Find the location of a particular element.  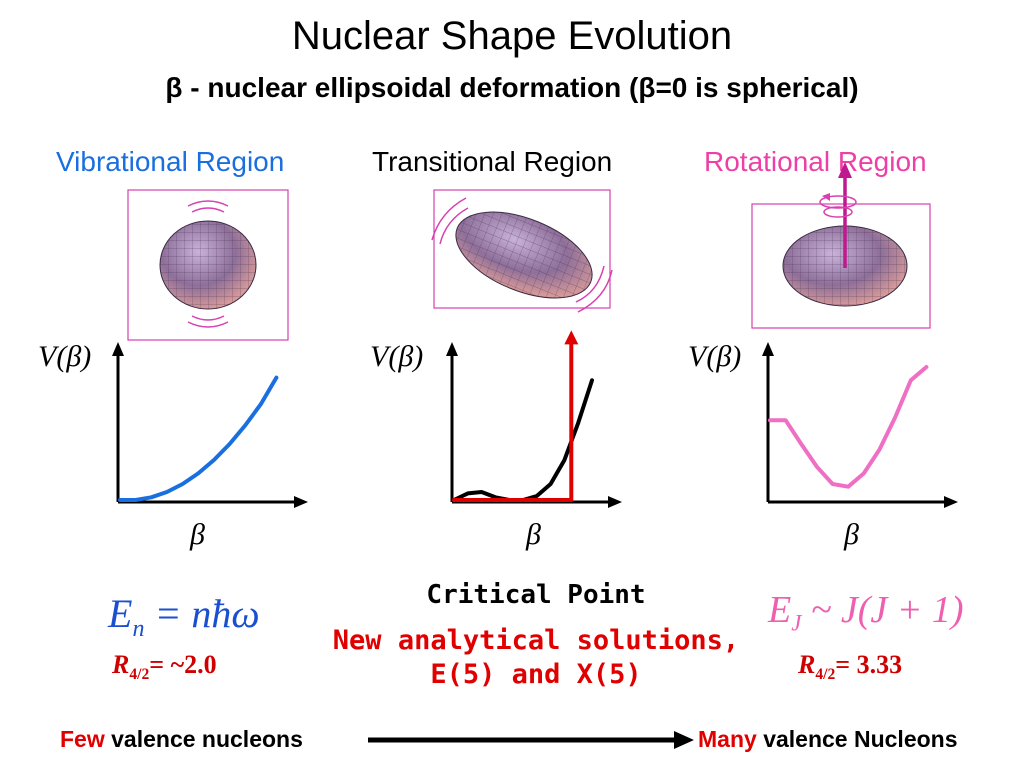

oscillation-arcs-icon is located at coordinates (522, 255).